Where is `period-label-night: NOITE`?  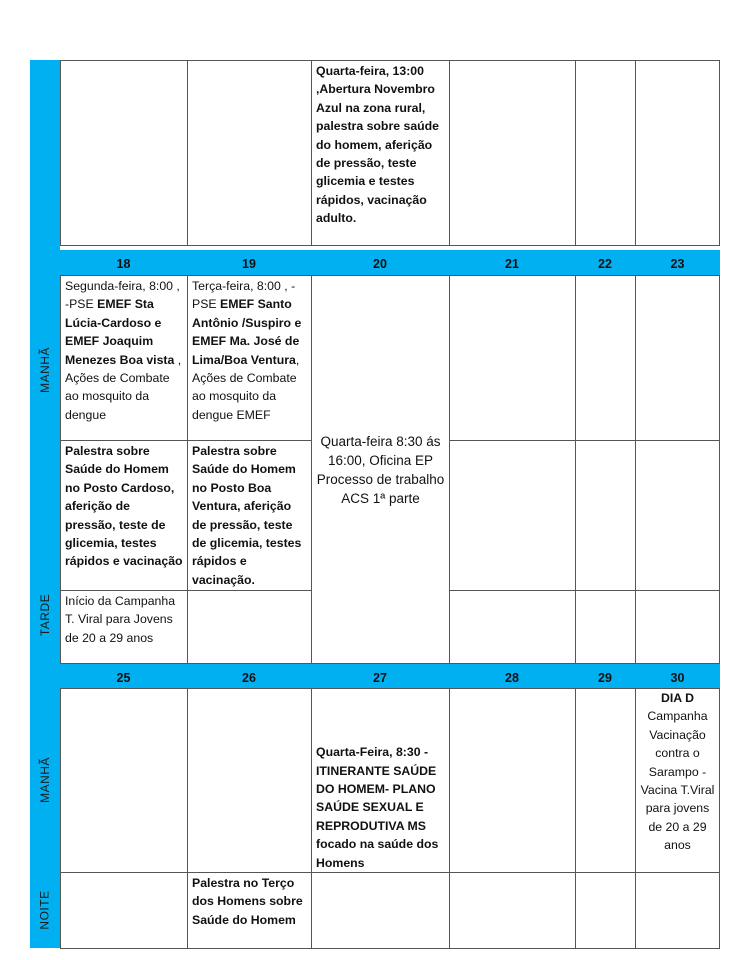
period-label-night: NOITE is located at coordinates (45, 910).